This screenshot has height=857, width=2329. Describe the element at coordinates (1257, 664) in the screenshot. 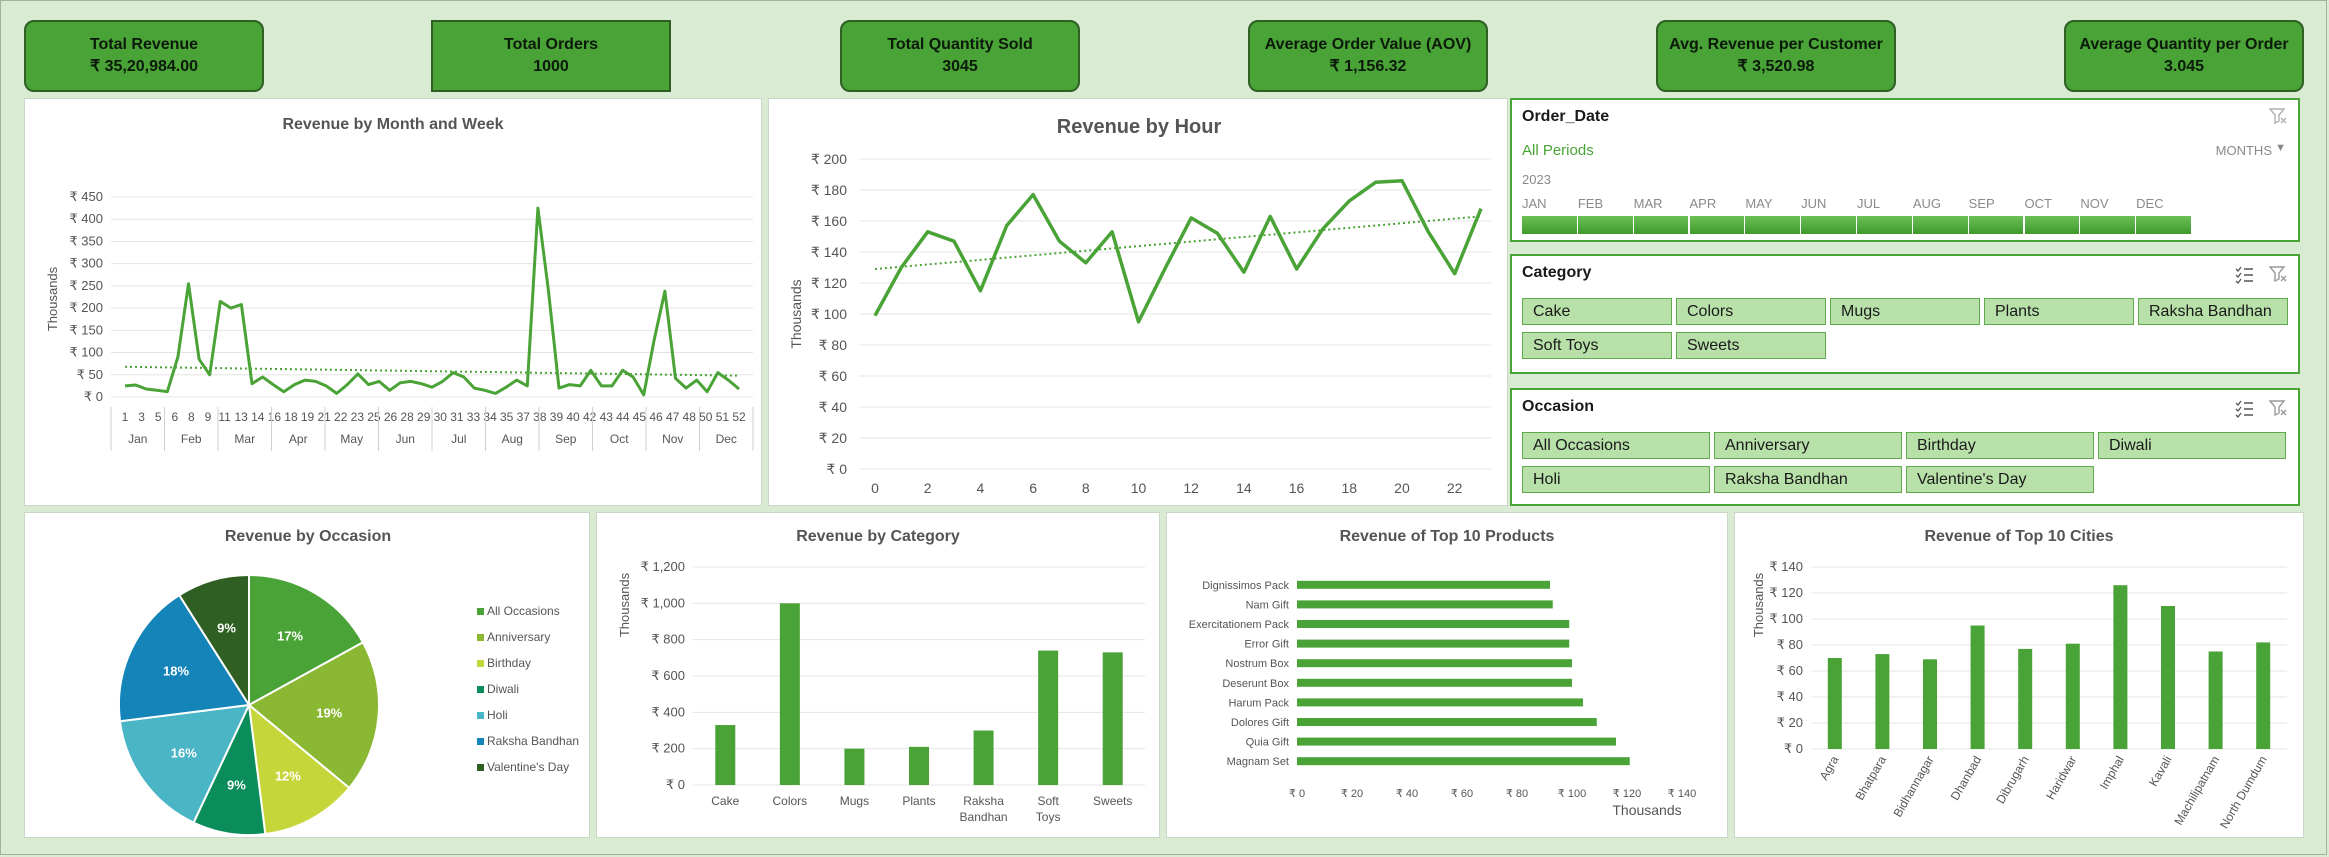

I see `y-tick-label: Nostrum Box` at that location.